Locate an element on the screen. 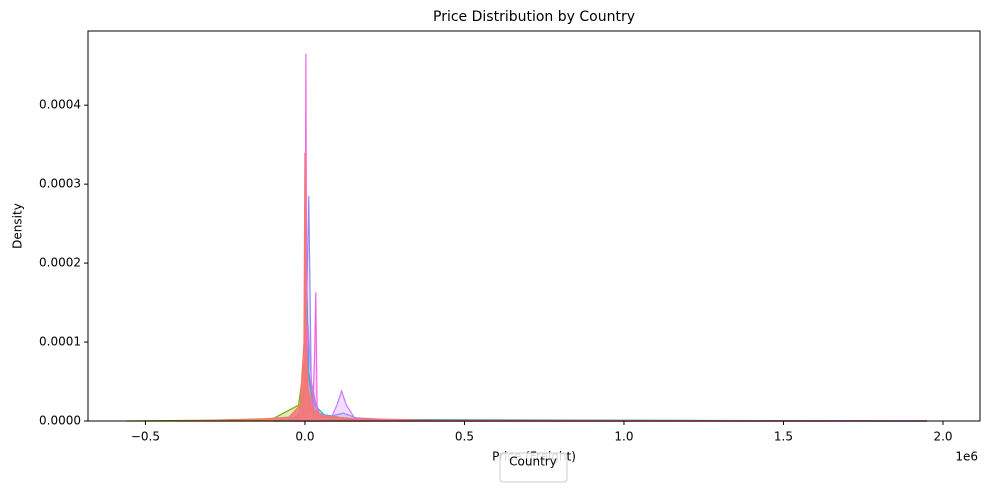  y-tick-label: 0.0002 is located at coordinates (60, 263).